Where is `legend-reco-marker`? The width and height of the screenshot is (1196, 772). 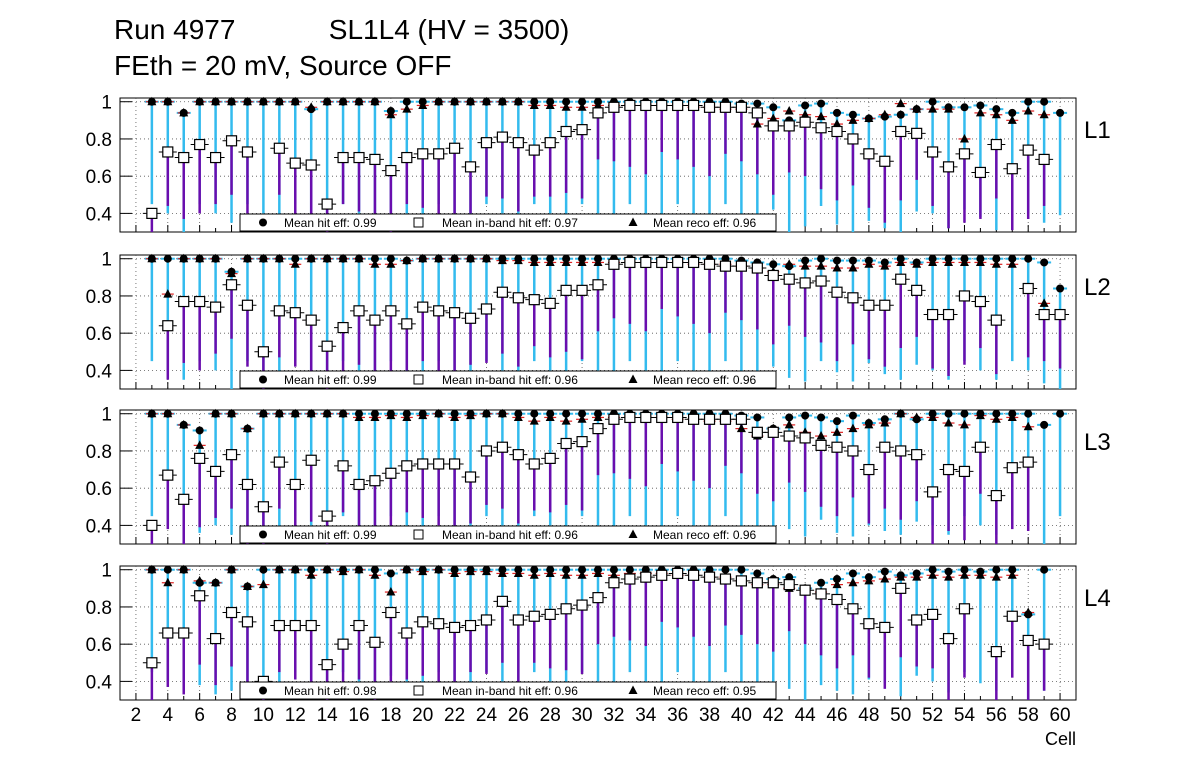
legend-reco-marker is located at coordinates (633, 689).